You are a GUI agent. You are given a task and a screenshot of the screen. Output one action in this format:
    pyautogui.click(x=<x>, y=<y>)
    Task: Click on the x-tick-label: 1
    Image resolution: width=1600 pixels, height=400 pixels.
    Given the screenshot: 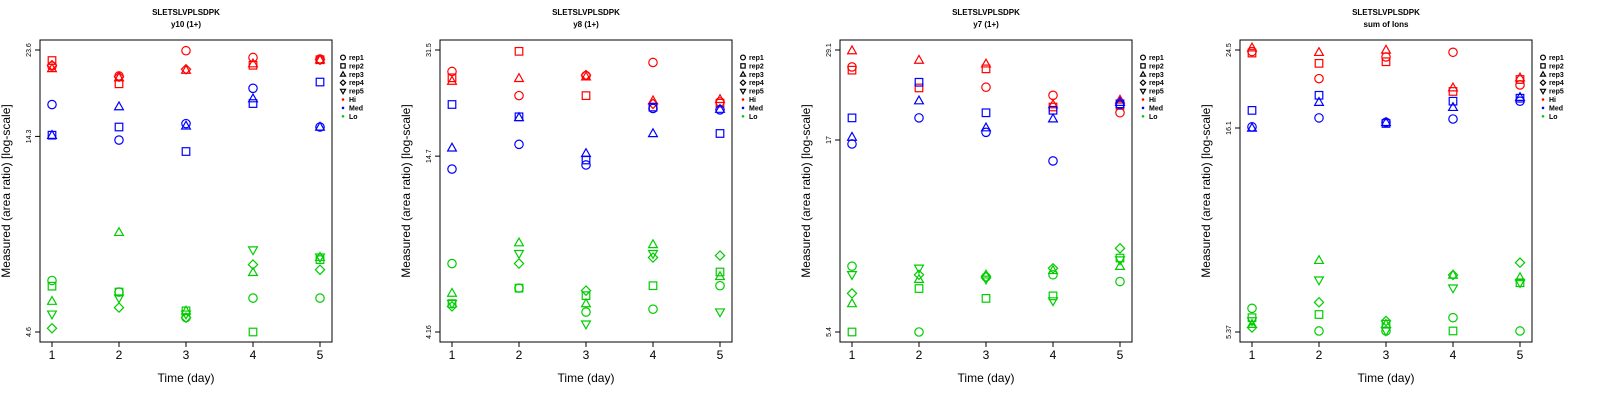 What is the action you would take?
    pyautogui.click(x=852, y=355)
    